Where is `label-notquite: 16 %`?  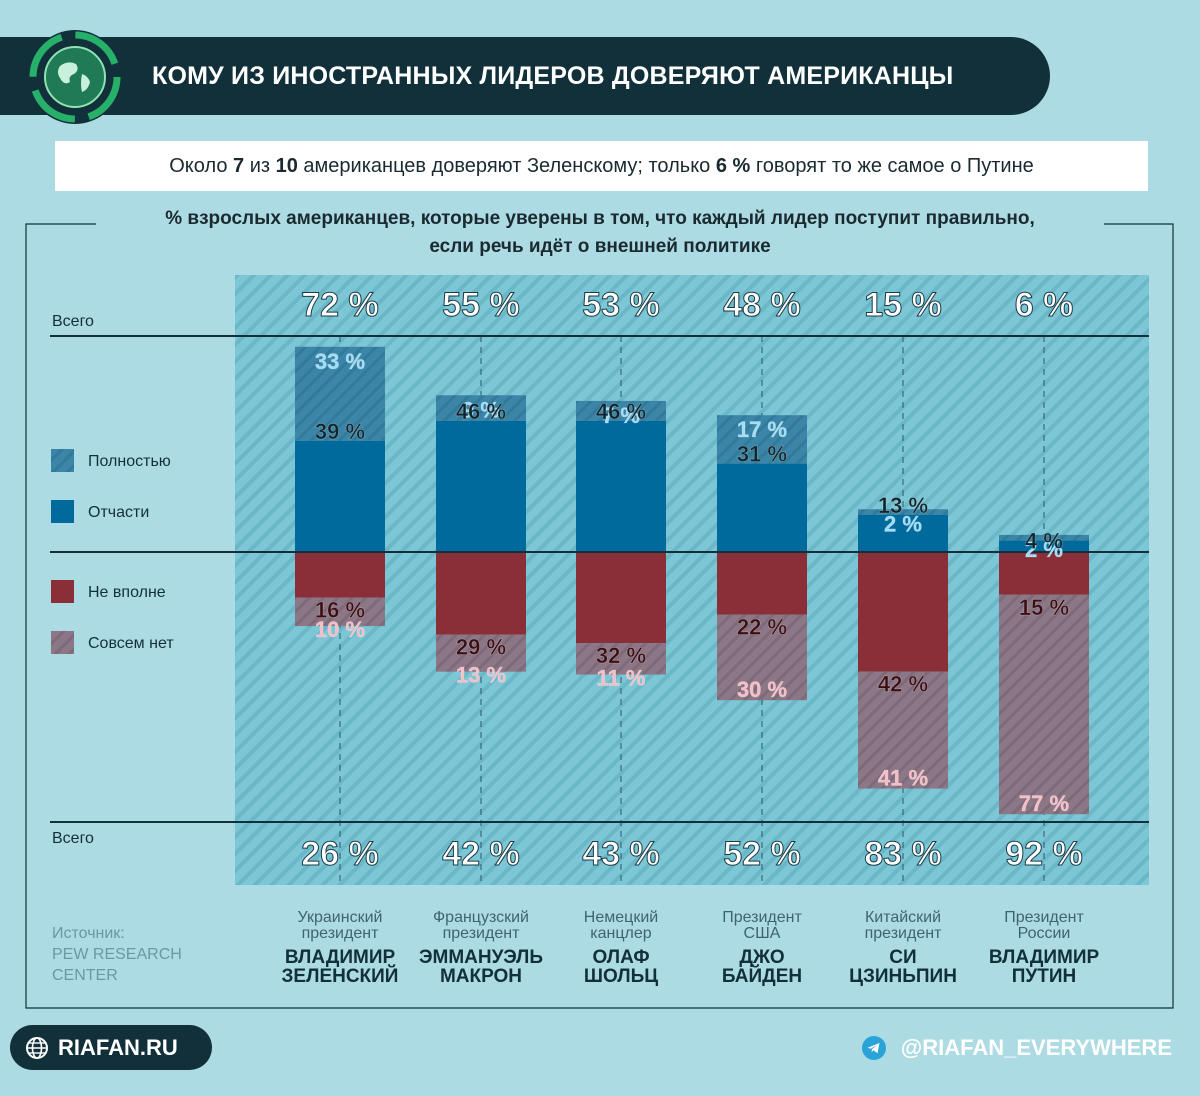
label-notquite: 16 % is located at coordinates (340, 610).